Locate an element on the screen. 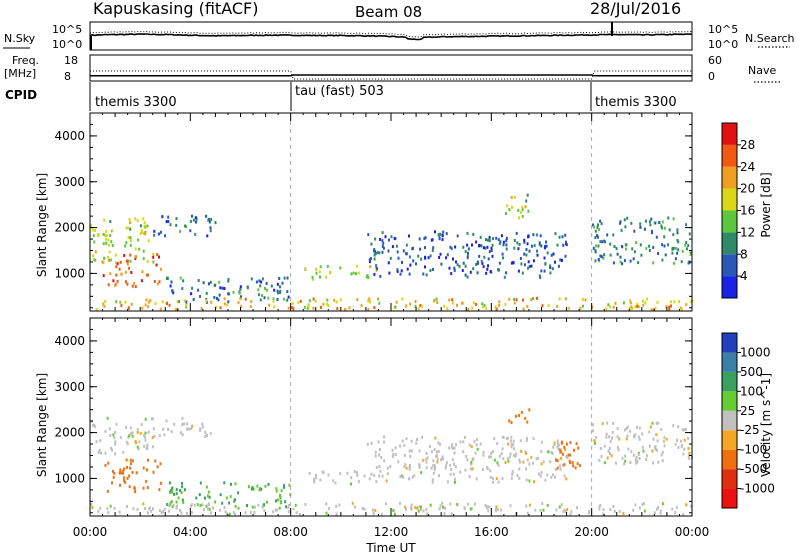 The height and width of the screenshot is (554, 800). station-title: Kapuskasing (fitACF) is located at coordinates (175, 9).